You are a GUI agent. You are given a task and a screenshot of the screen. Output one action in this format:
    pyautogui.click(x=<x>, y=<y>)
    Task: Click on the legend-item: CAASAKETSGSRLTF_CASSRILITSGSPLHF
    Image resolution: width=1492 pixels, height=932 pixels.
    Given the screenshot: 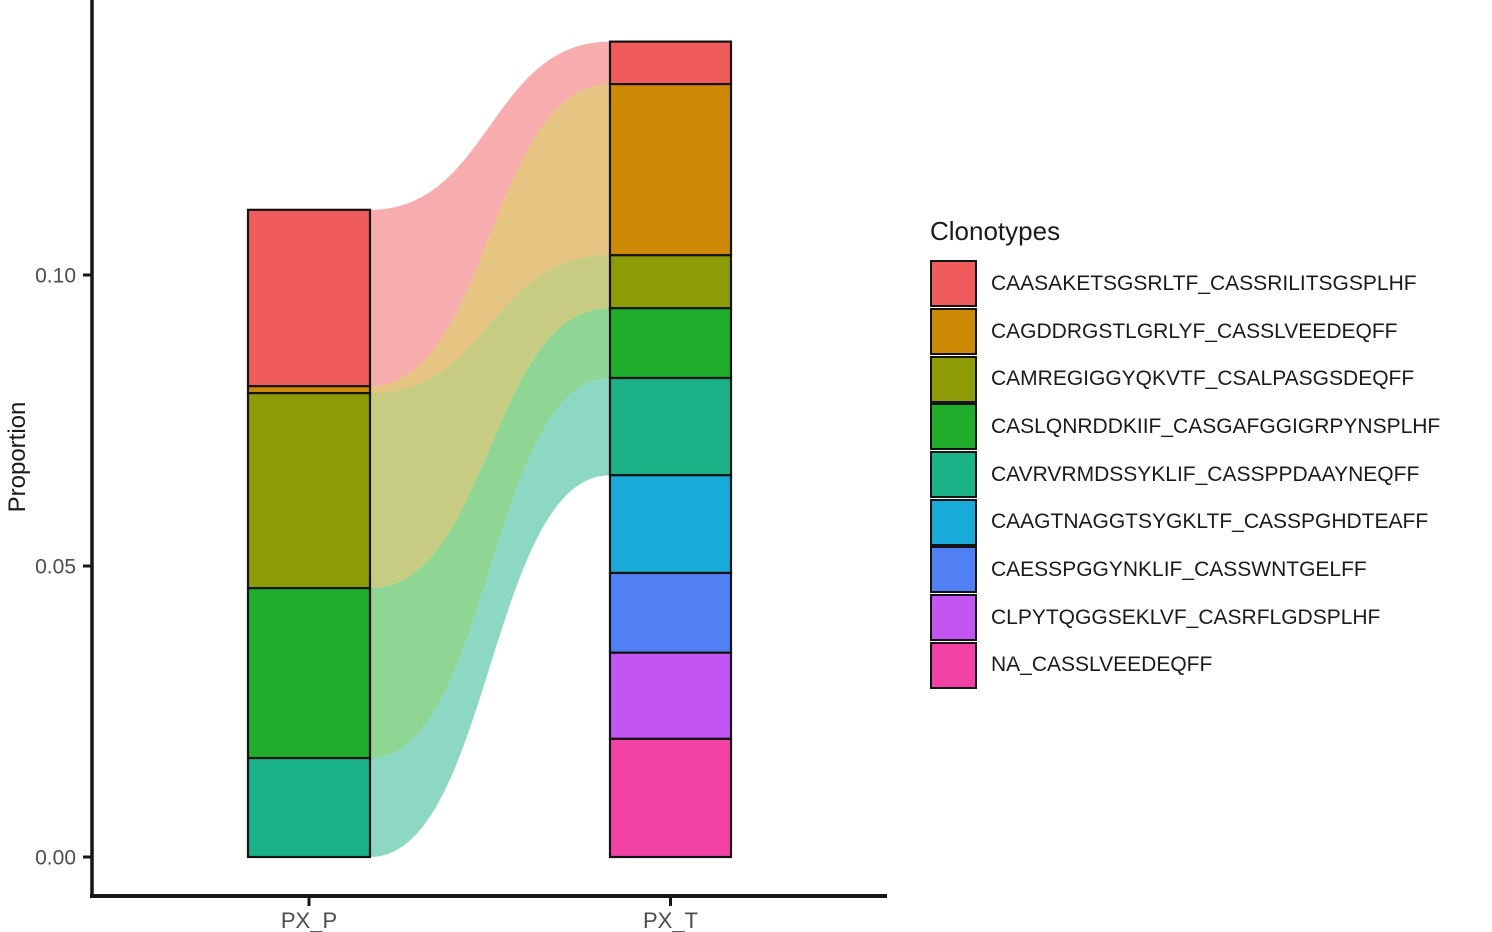 What is the action you would take?
    pyautogui.click(x=1185, y=284)
    